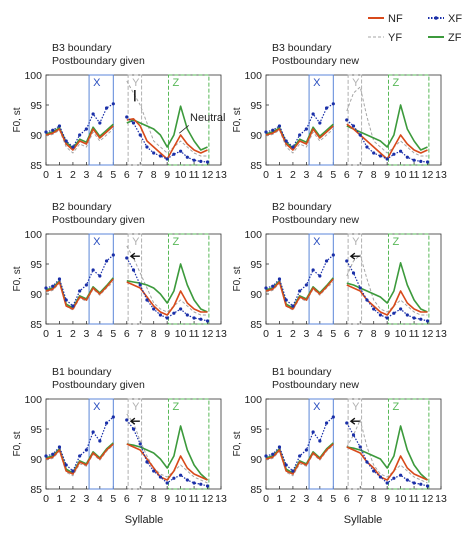 Image resolution: width=474 pixels, height=539 pixels. What do you see at coordinates (306, 175) in the screenshot?
I see `x-tick-label: 3` at bounding box center [306, 175].